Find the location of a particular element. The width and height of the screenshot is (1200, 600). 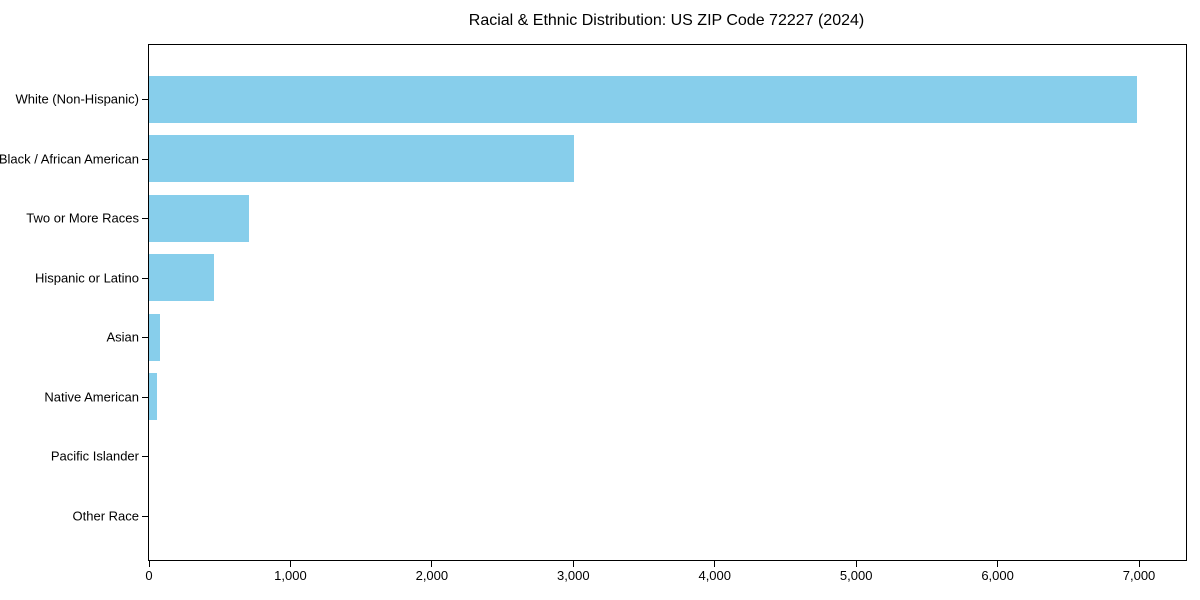

y-axis-label: White (Non-Hispanic) is located at coordinates (77, 99).